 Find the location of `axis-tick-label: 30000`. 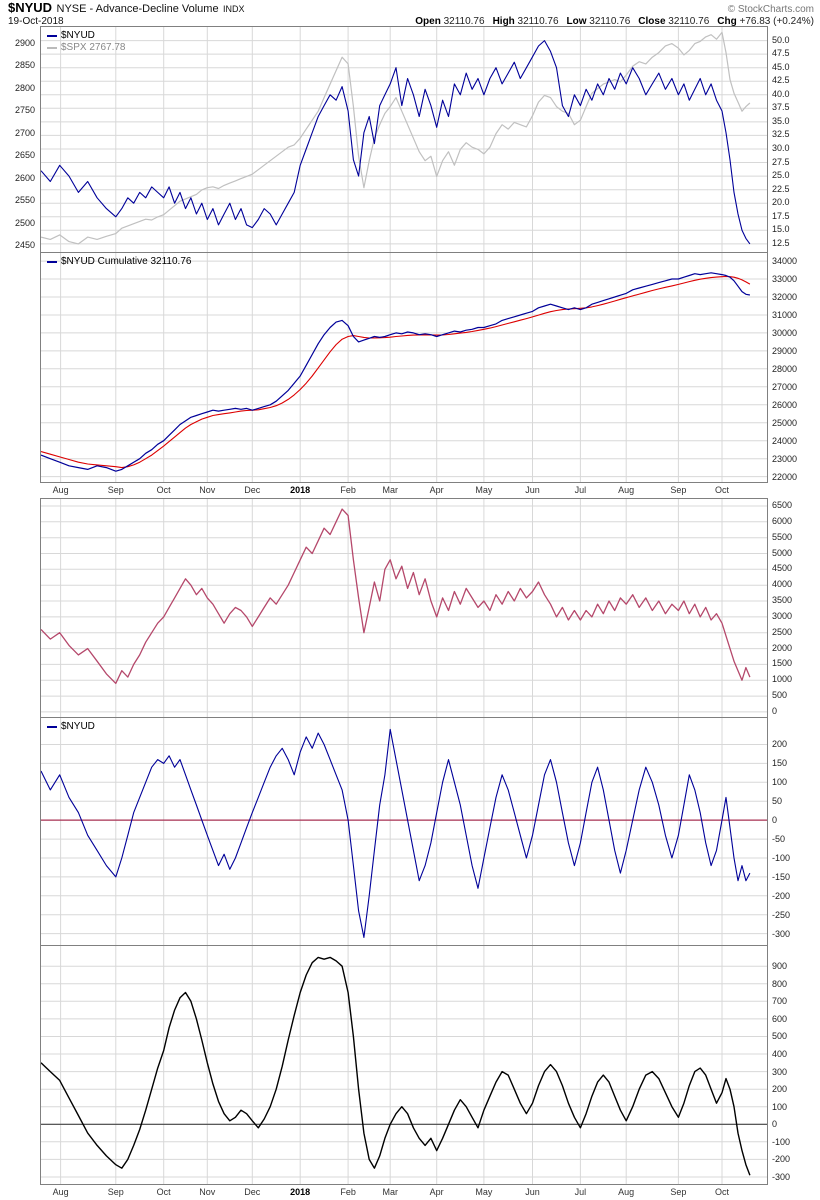

axis-tick-label: 30000 is located at coordinates (785, 332).